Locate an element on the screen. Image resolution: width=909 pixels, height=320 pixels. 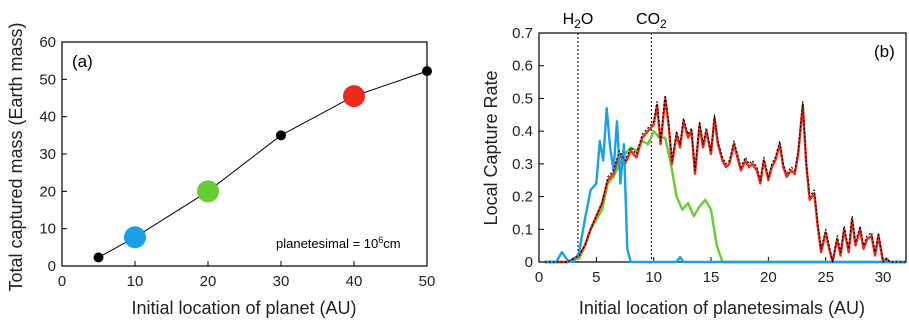
panel-b-y-tick-label: 0.6 is located at coordinates (522, 66).